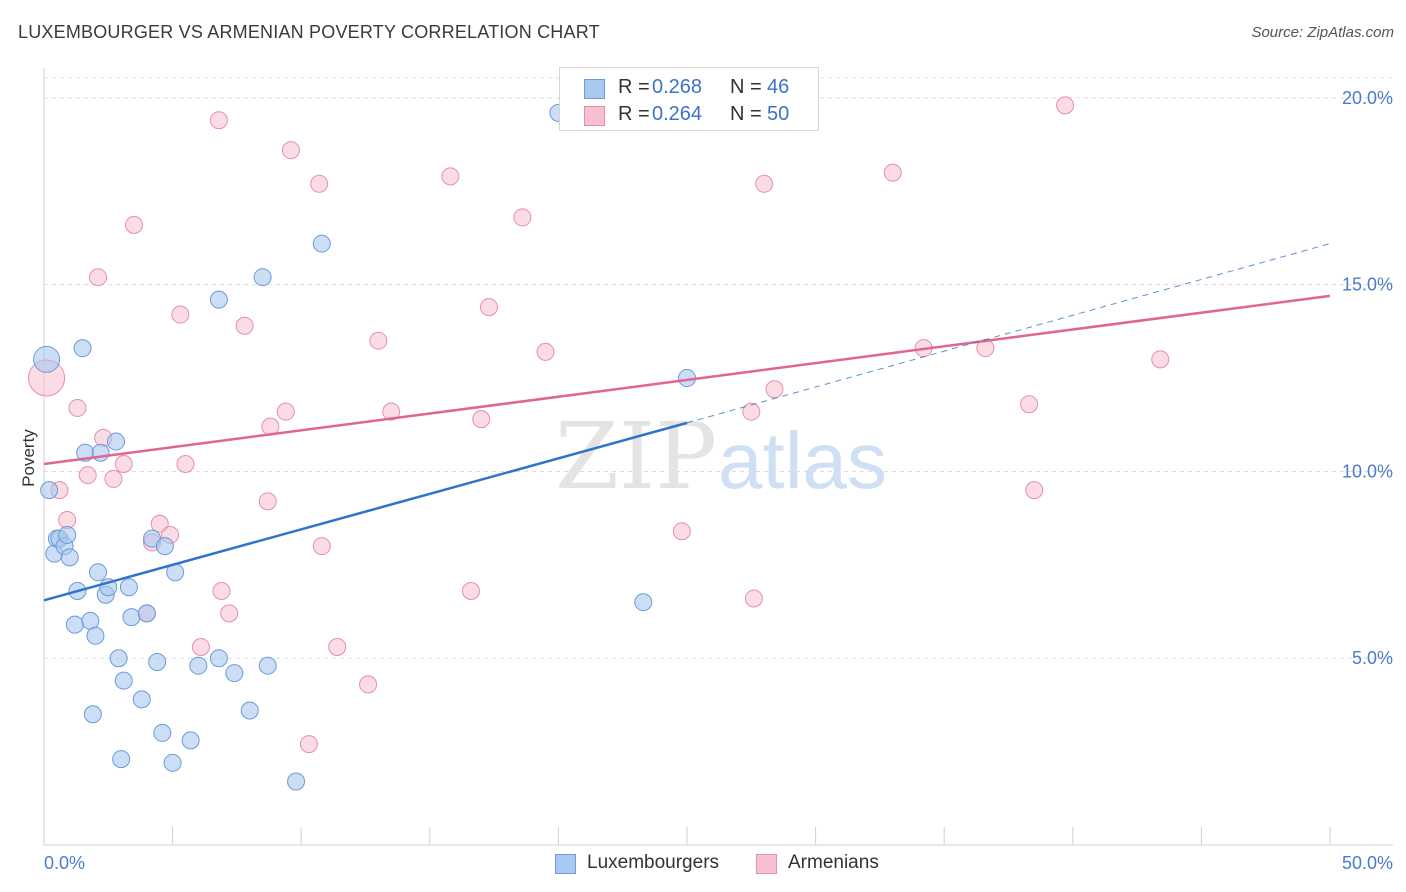 This screenshot has width=1406, height=892. What do you see at coordinates (64, 863) in the screenshot?
I see `x-tick-label: 0.0%` at bounding box center [64, 863].